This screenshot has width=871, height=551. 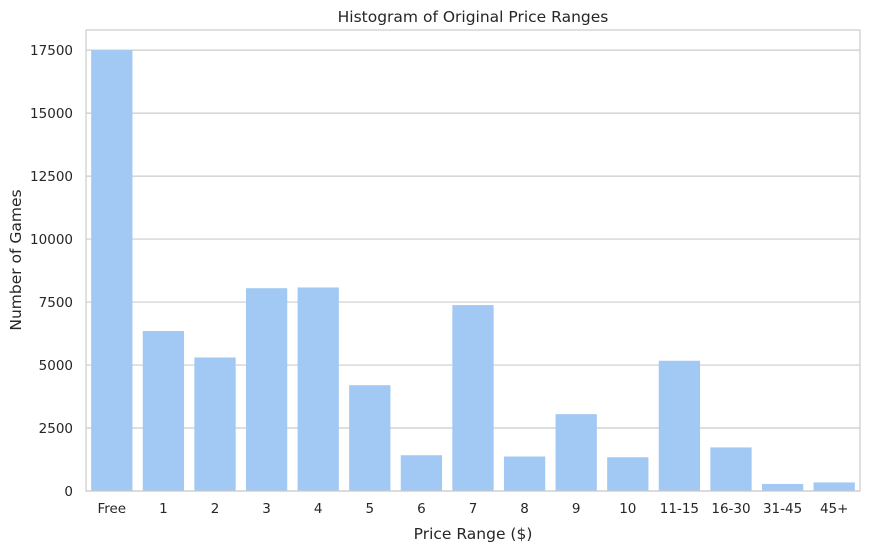 I want to click on x-tick-label: 10, so click(x=627, y=509).